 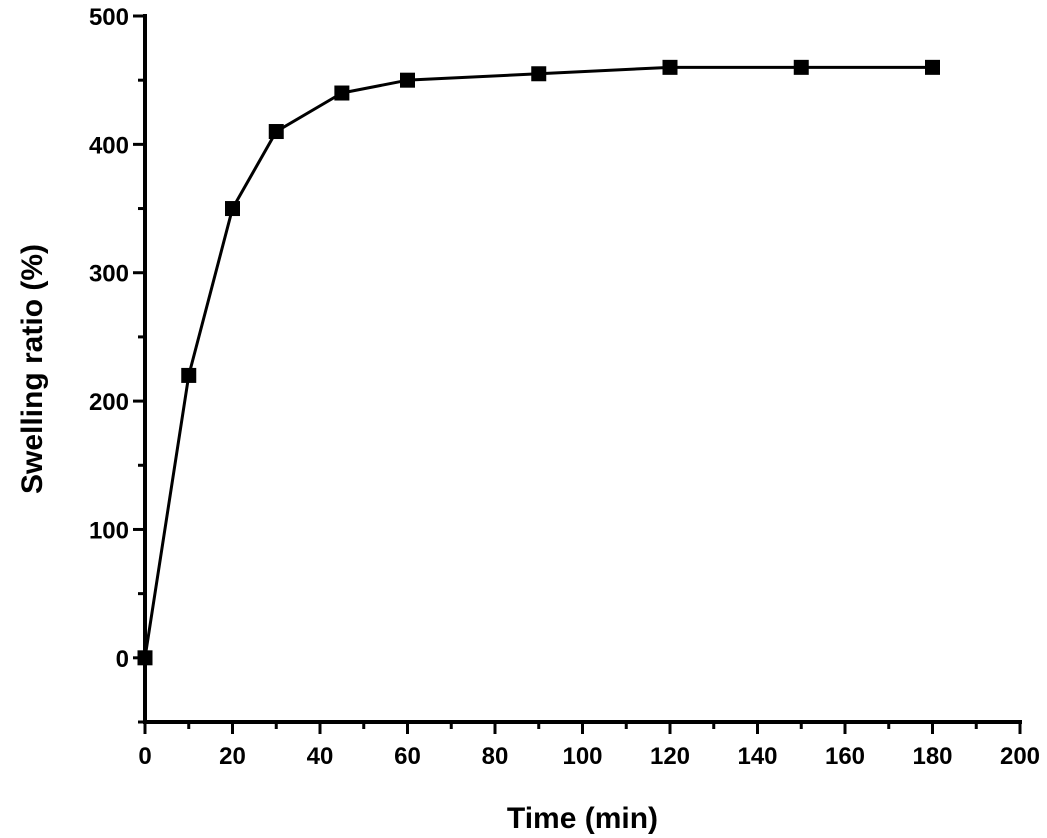 What do you see at coordinates (845, 756) in the screenshot?
I see `x-tick-label: 160` at bounding box center [845, 756].